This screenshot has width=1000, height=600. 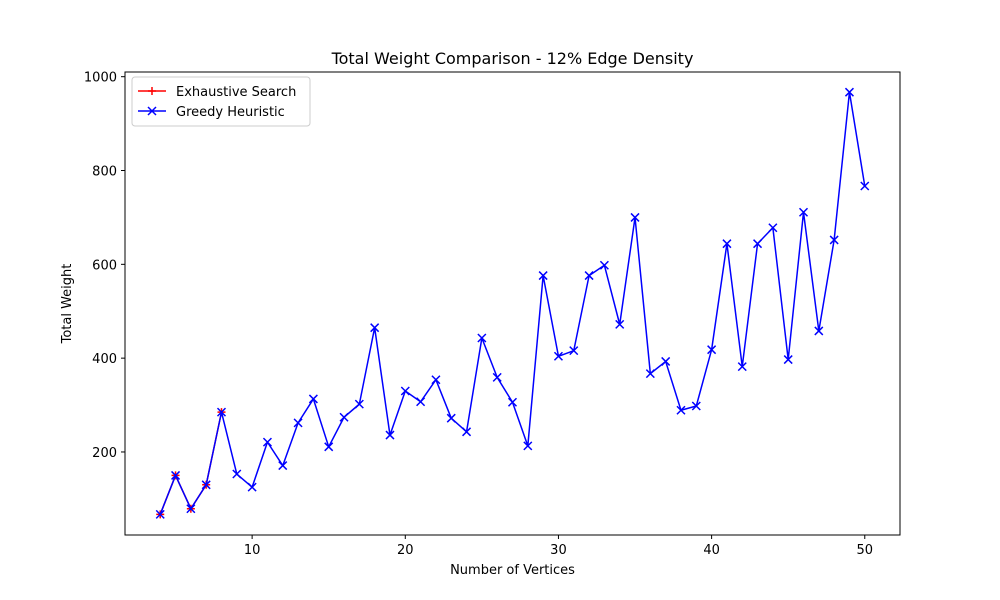 I want to click on legend-box, so click(x=221, y=101).